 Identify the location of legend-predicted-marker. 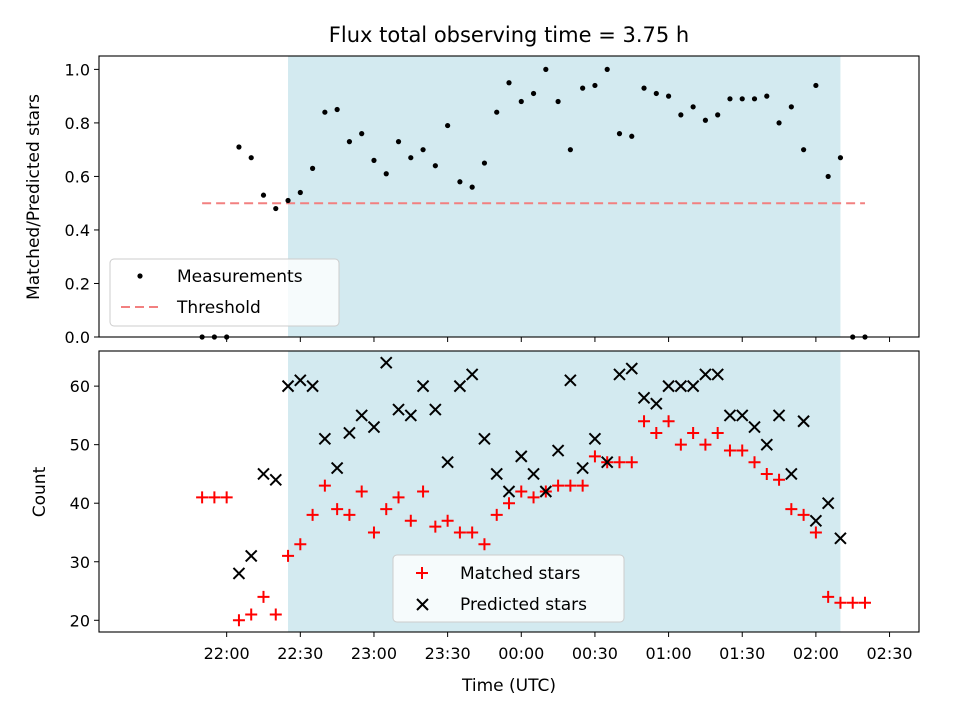
(422, 604).